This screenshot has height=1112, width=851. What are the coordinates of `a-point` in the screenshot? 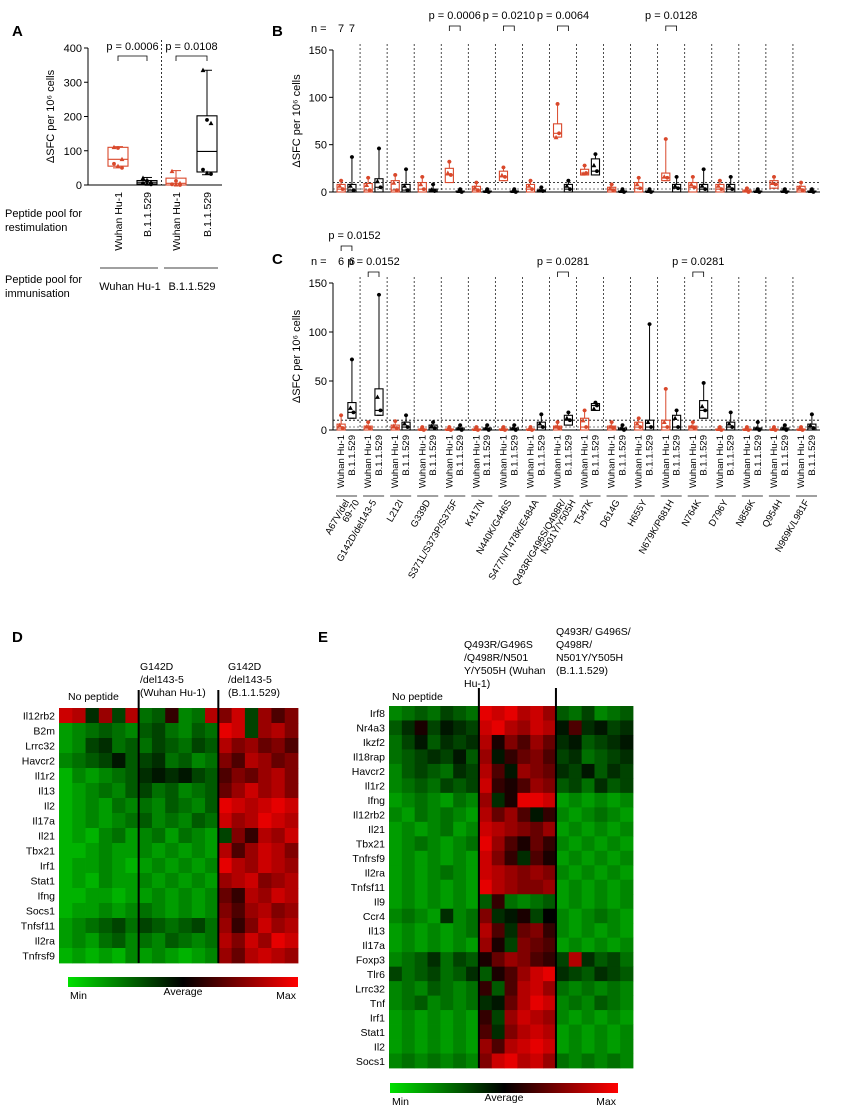 It's located at (122, 159).